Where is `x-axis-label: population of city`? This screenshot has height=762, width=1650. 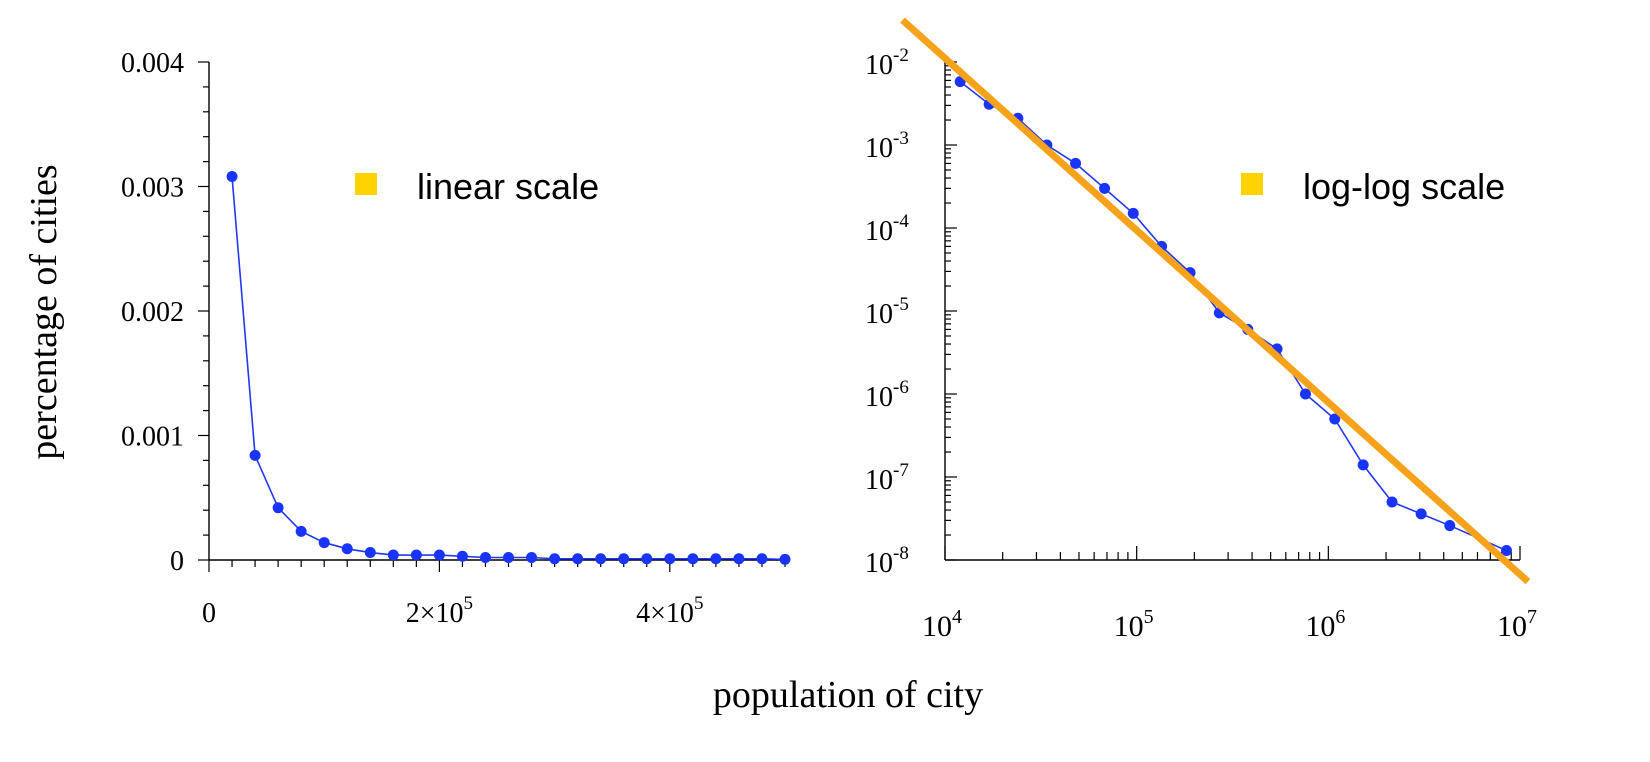 x-axis-label: population of city is located at coordinates (848, 695).